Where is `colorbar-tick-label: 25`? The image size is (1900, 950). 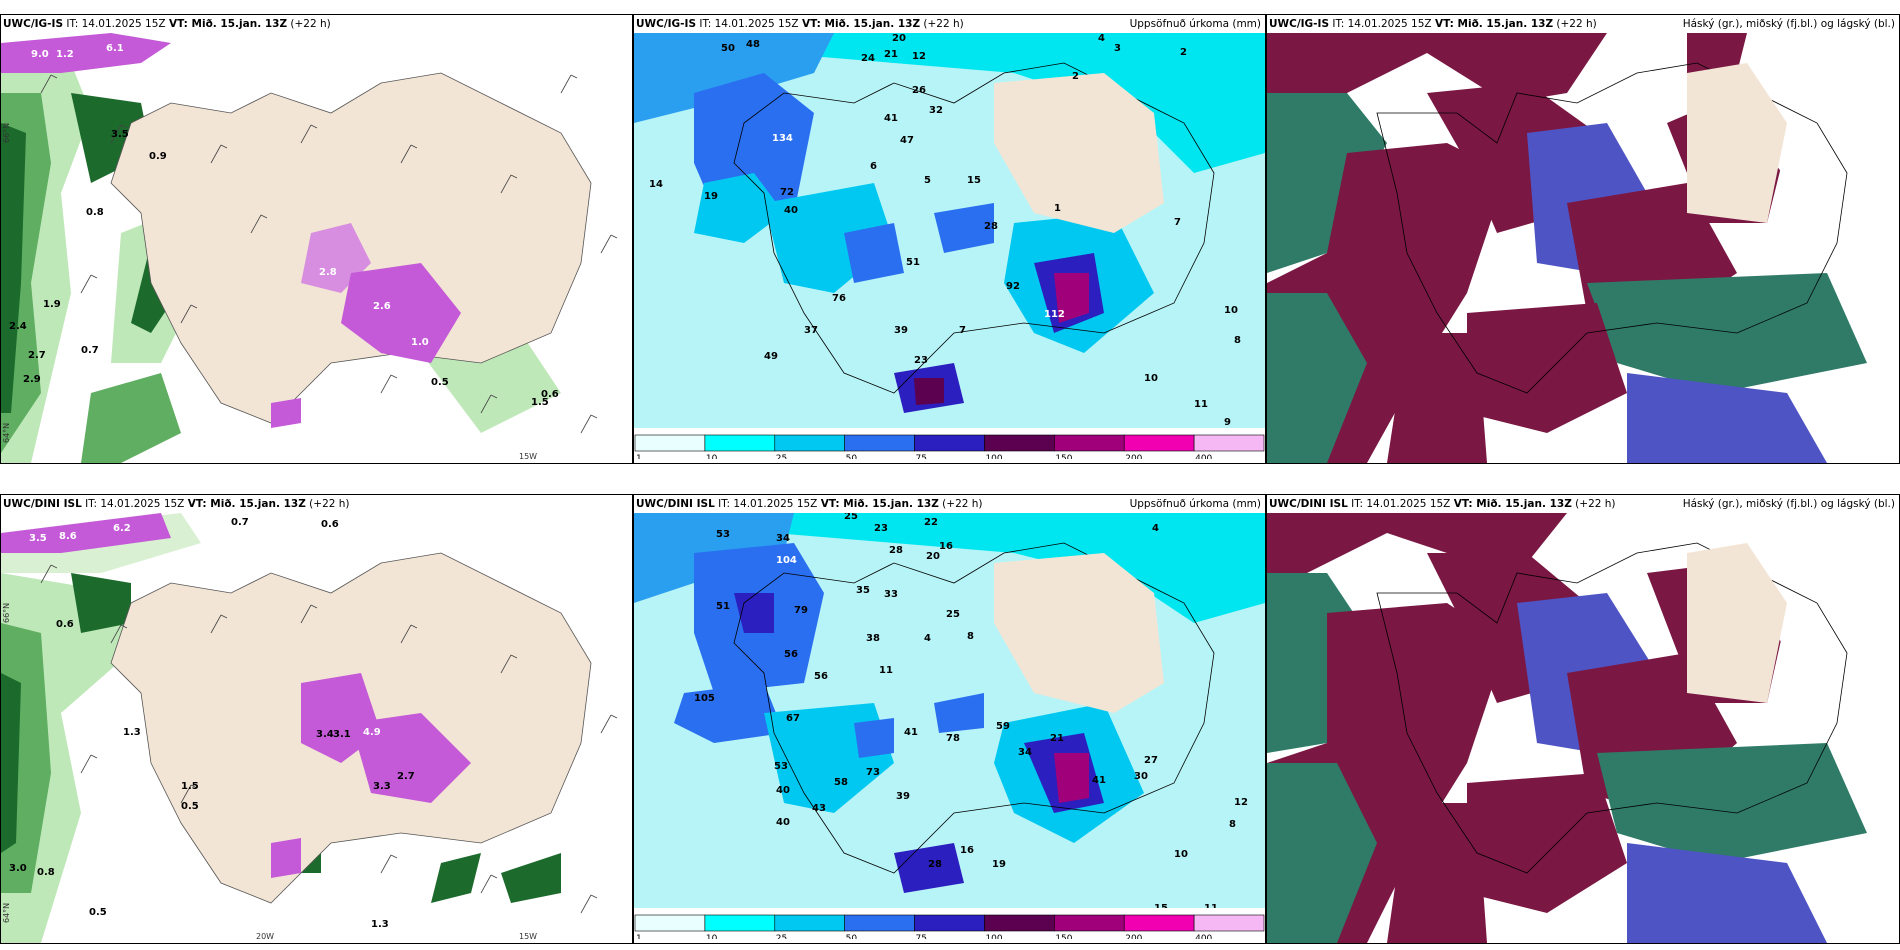
colorbar-tick-label: 25 is located at coordinates (781, 456).